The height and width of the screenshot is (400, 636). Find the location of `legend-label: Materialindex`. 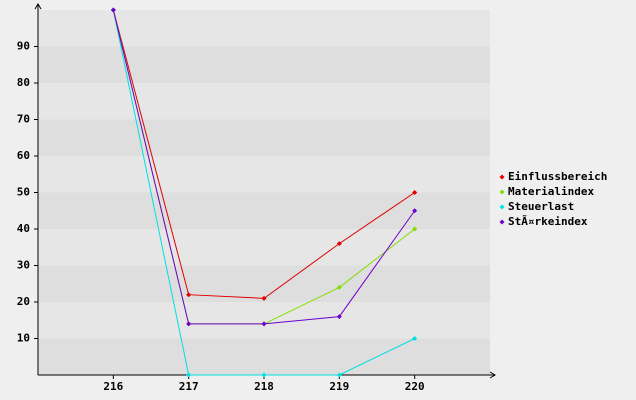

legend-label: Materialindex is located at coordinates (551, 191).